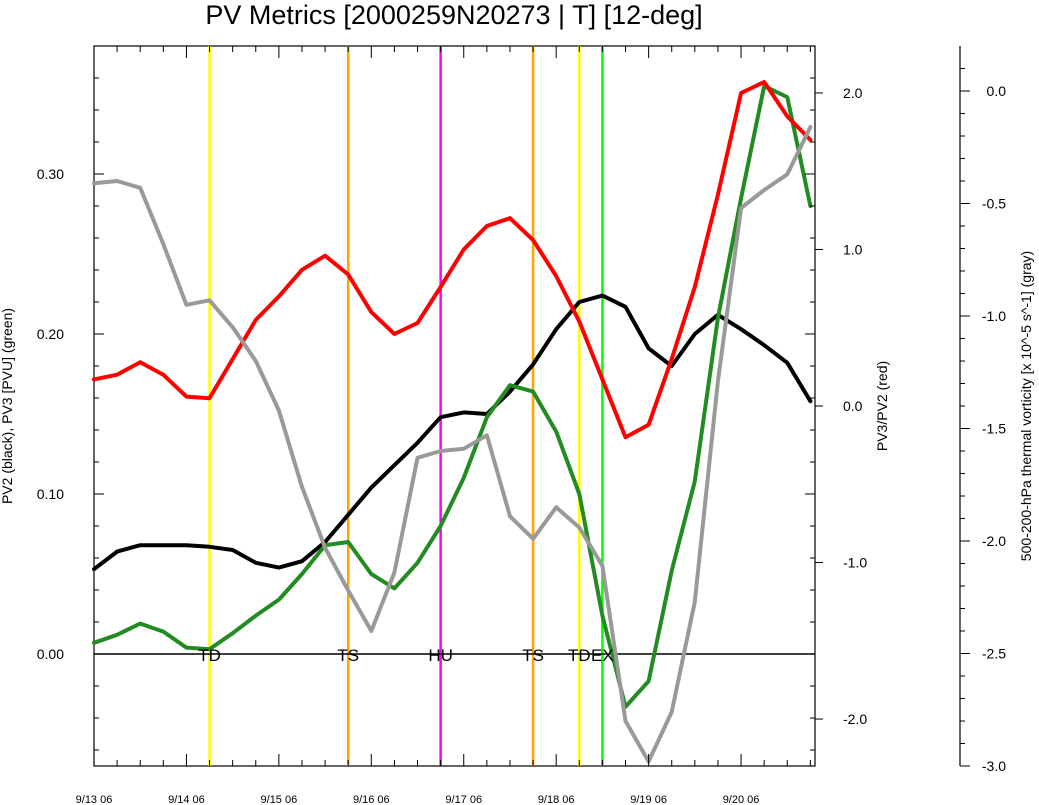  Describe the element at coordinates (440, 655) in the screenshot. I see `stage-marker-label-2: HU` at that location.